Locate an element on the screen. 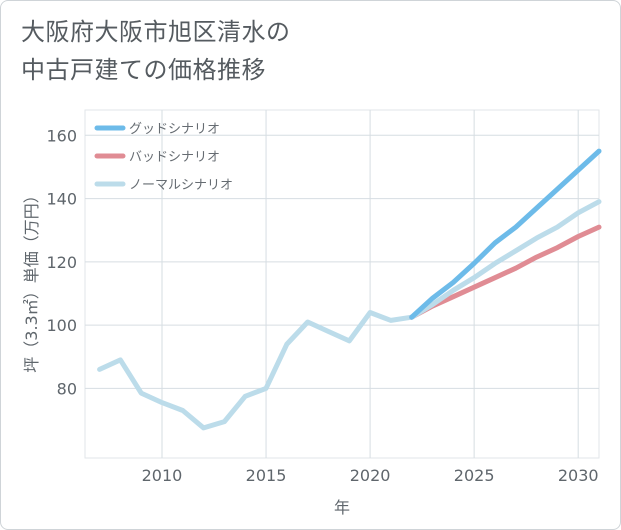 The image size is (621, 530). chart-title-line-1: 大阪府大阪市旭区清水の is located at coordinates (156, 32).